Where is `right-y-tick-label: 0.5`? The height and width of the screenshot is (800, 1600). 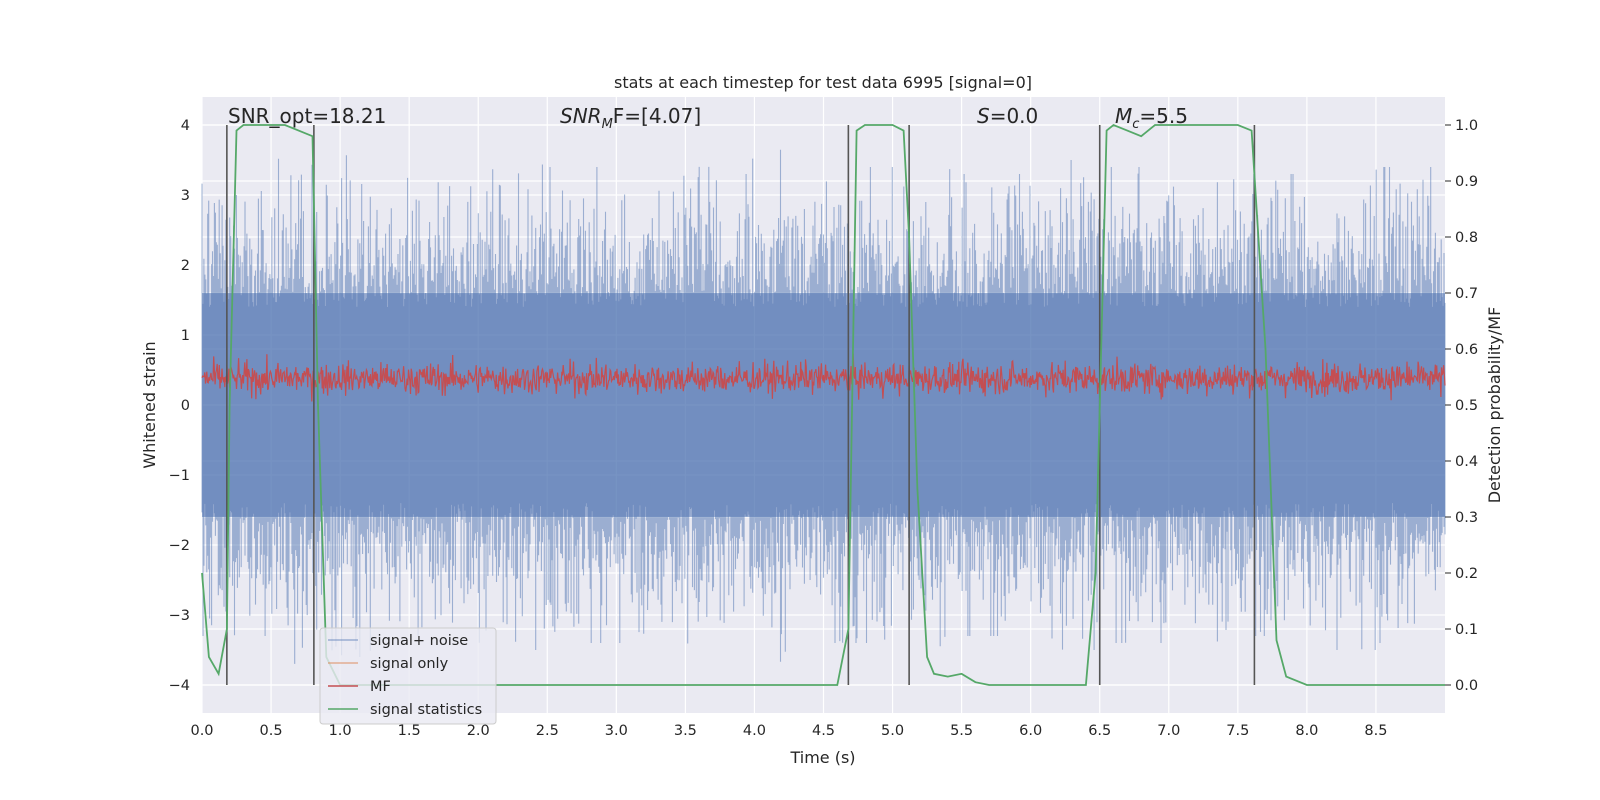 right-y-tick-label: 0.5 is located at coordinates (1466, 406).